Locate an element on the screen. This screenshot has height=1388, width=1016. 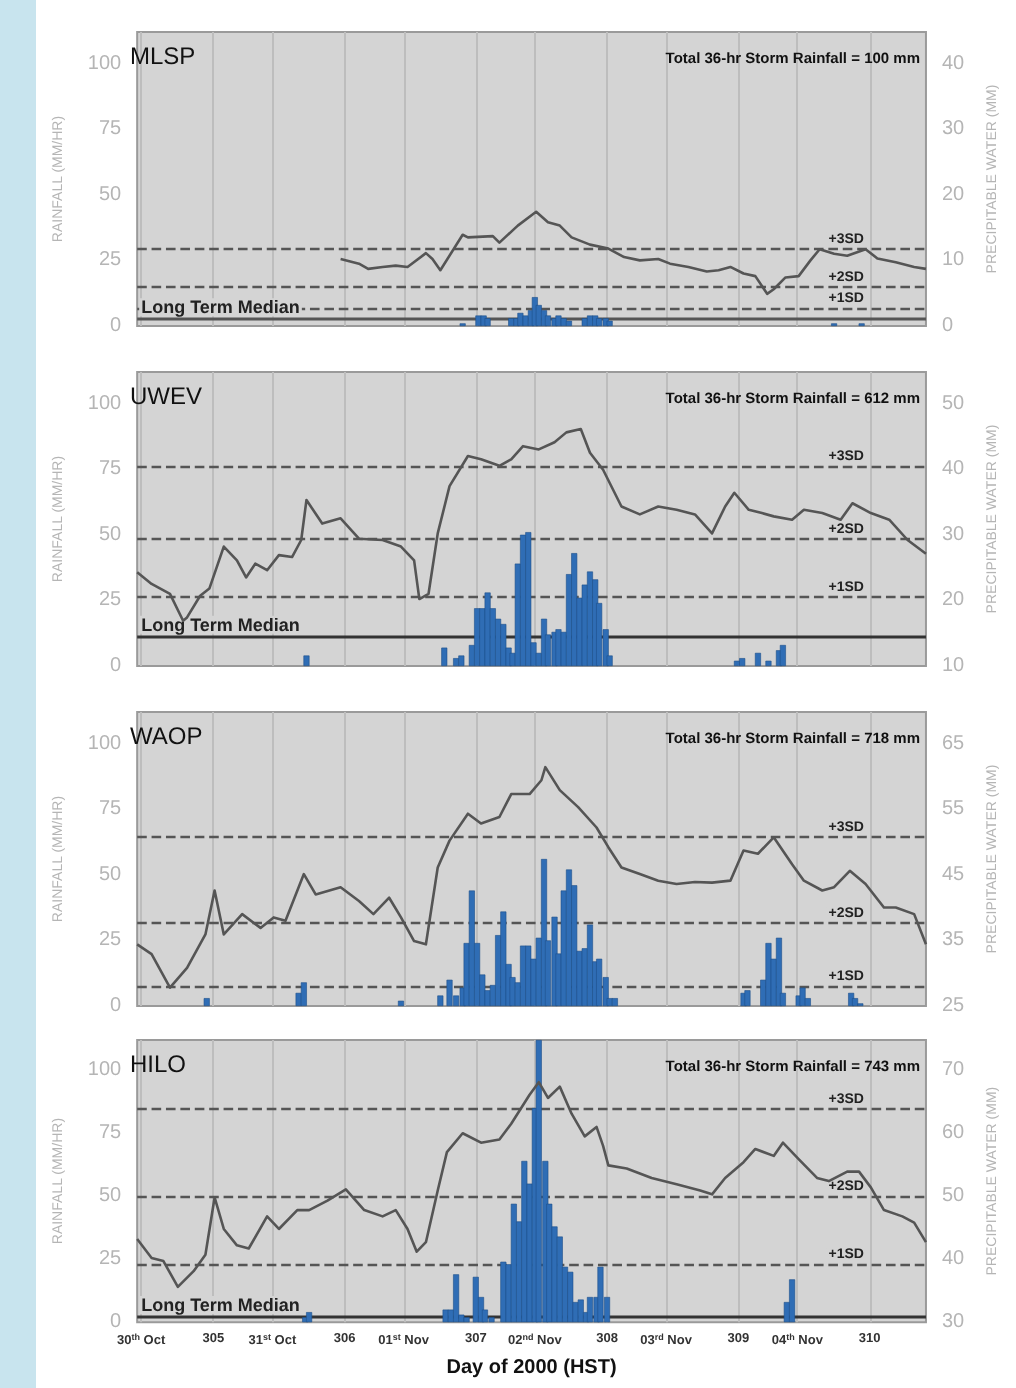
y2-tick-label: 35 is located at coordinates (953, 940).